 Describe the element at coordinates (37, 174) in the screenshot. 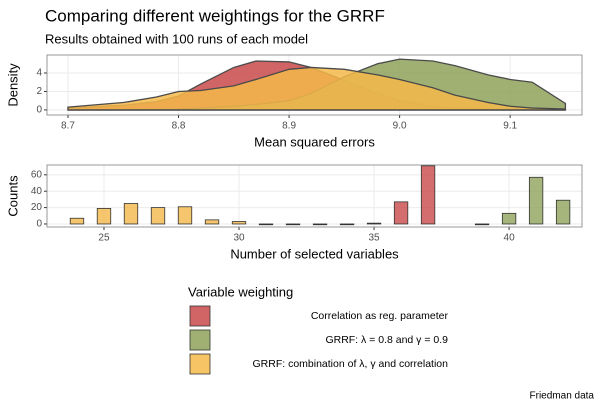

I see `y-tick-label: 60` at that location.